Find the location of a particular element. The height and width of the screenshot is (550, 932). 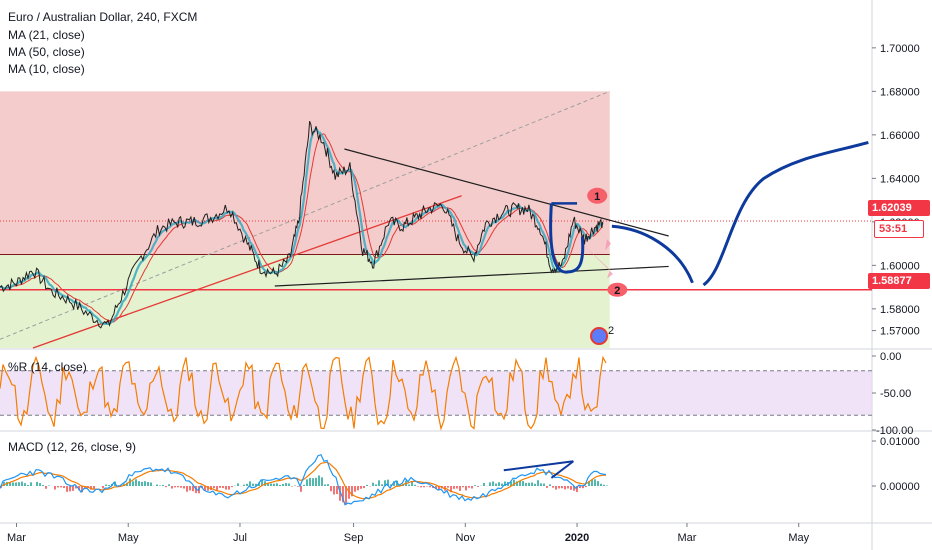

williams-tick-label: -50.00 is located at coordinates (895, 394).